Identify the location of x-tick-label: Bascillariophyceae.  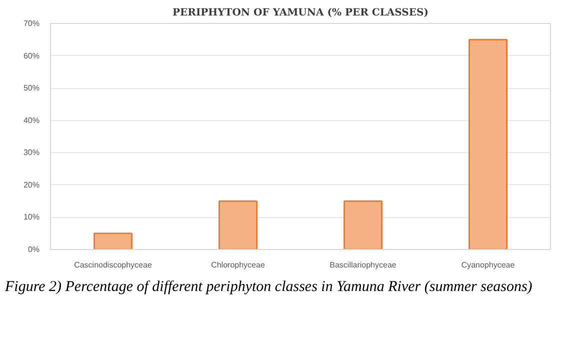
(363, 265).